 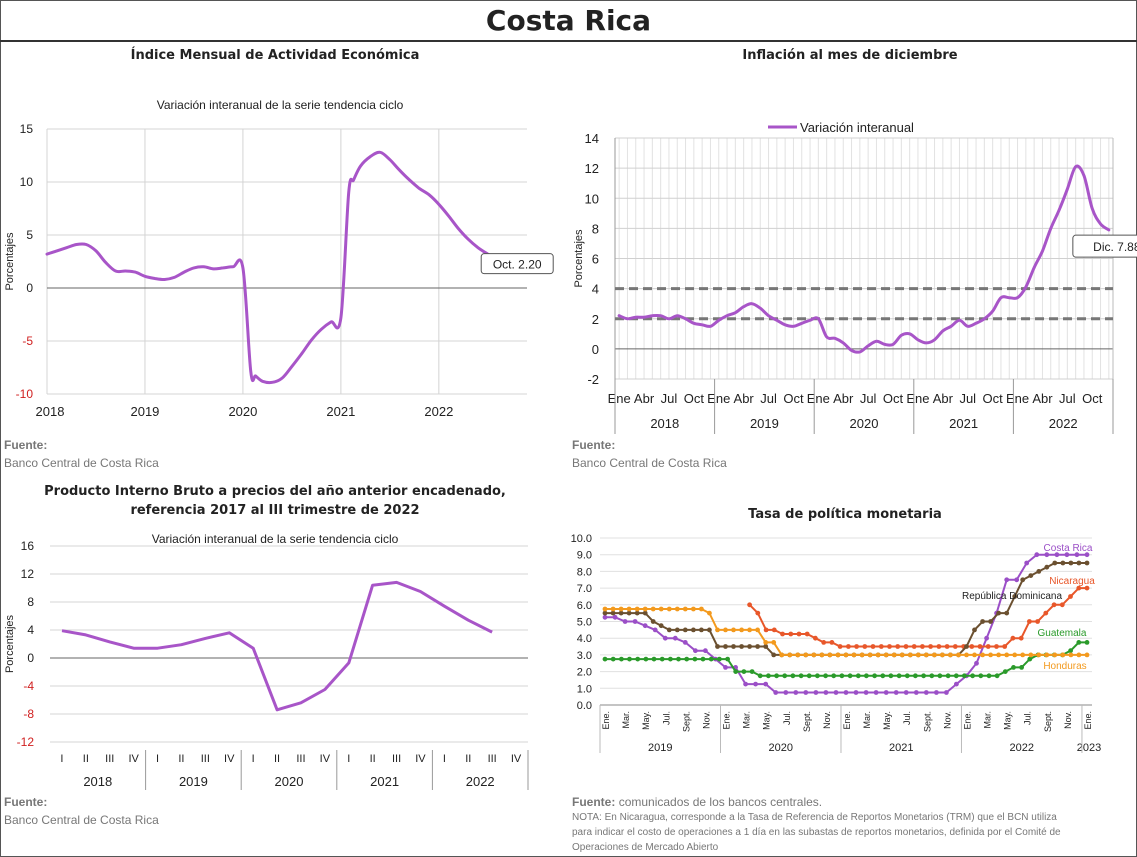 What do you see at coordinates (1062, 633) in the screenshot?
I see `tpm-series-label: Guatemala` at bounding box center [1062, 633].